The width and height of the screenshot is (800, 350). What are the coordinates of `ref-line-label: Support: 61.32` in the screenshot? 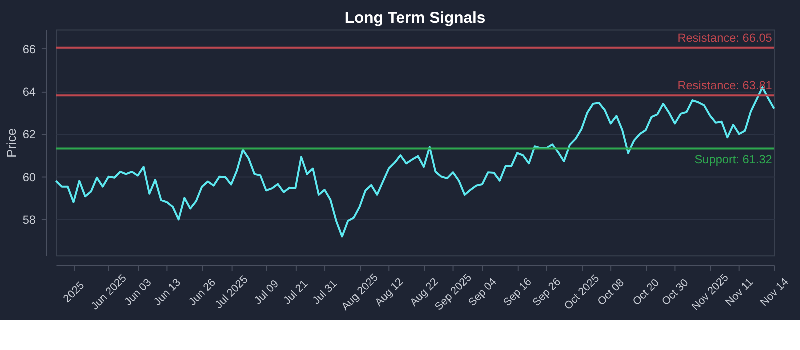 It's located at (733, 159).